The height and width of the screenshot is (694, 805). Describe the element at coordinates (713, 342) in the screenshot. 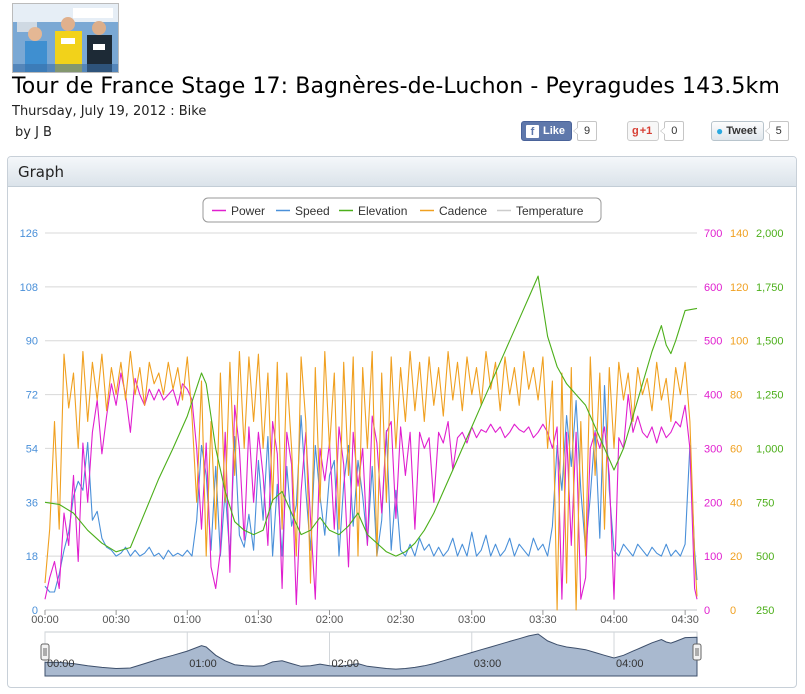

I see `power-axis-tick: 500` at that location.